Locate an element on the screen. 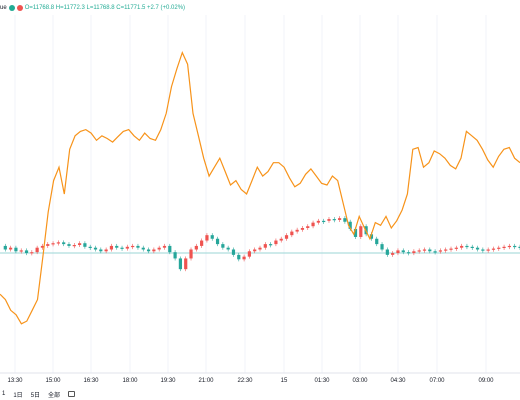  calendar-icon is located at coordinates (72, 394).